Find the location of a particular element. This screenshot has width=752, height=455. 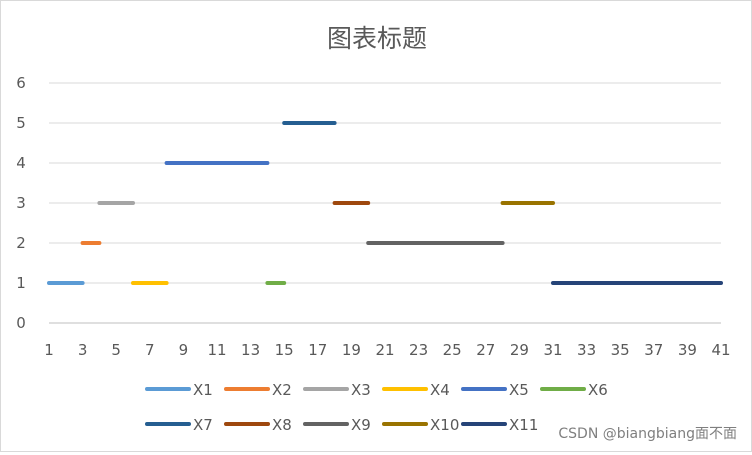

x-tick-label: 1 is located at coordinates (49, 350).